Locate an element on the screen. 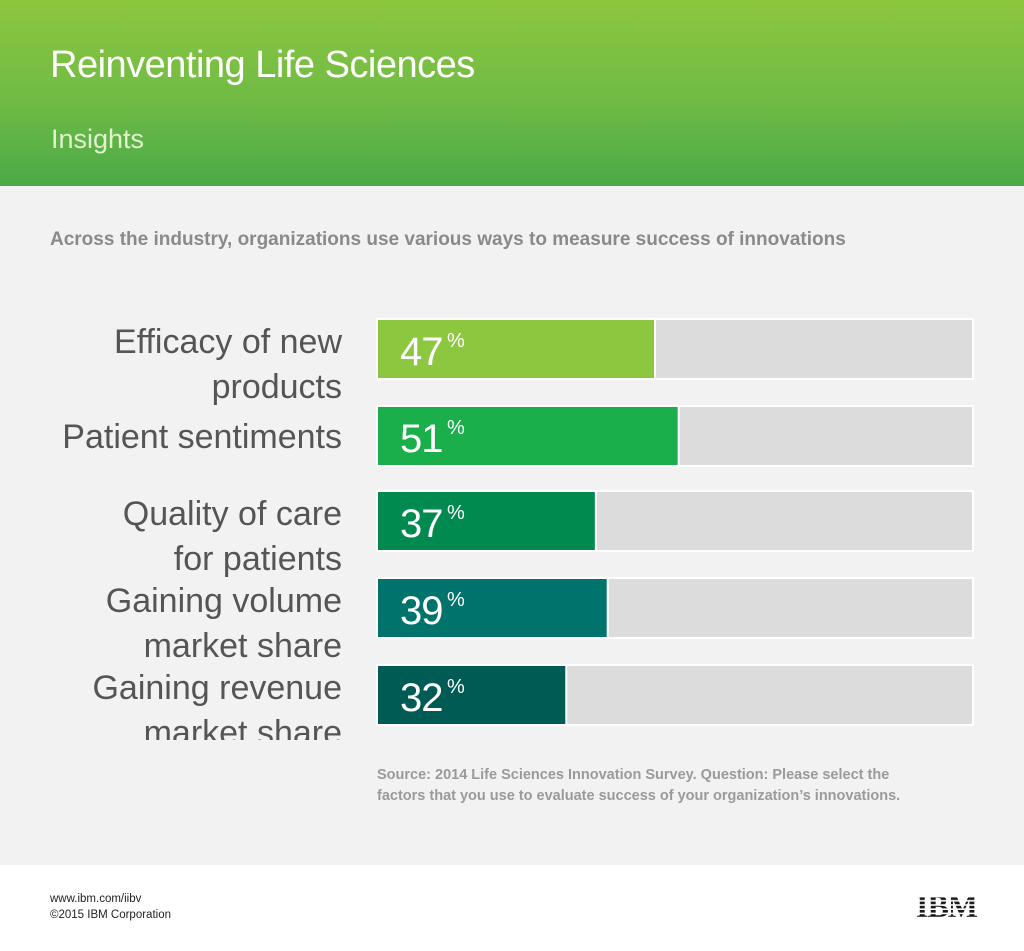 This screenshot has height=951, width=1024. bar-row: 37 % Quality of care for patients is located at coordinates (548, 534).